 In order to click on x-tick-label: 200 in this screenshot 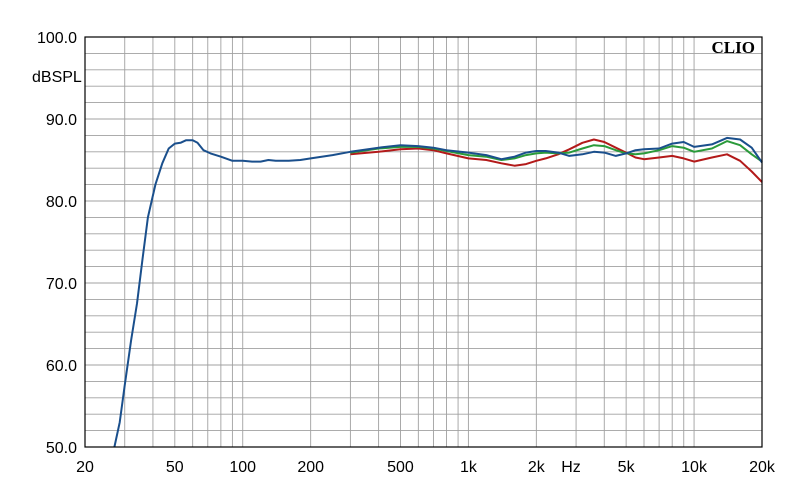, I will do `click(310, 467)`.